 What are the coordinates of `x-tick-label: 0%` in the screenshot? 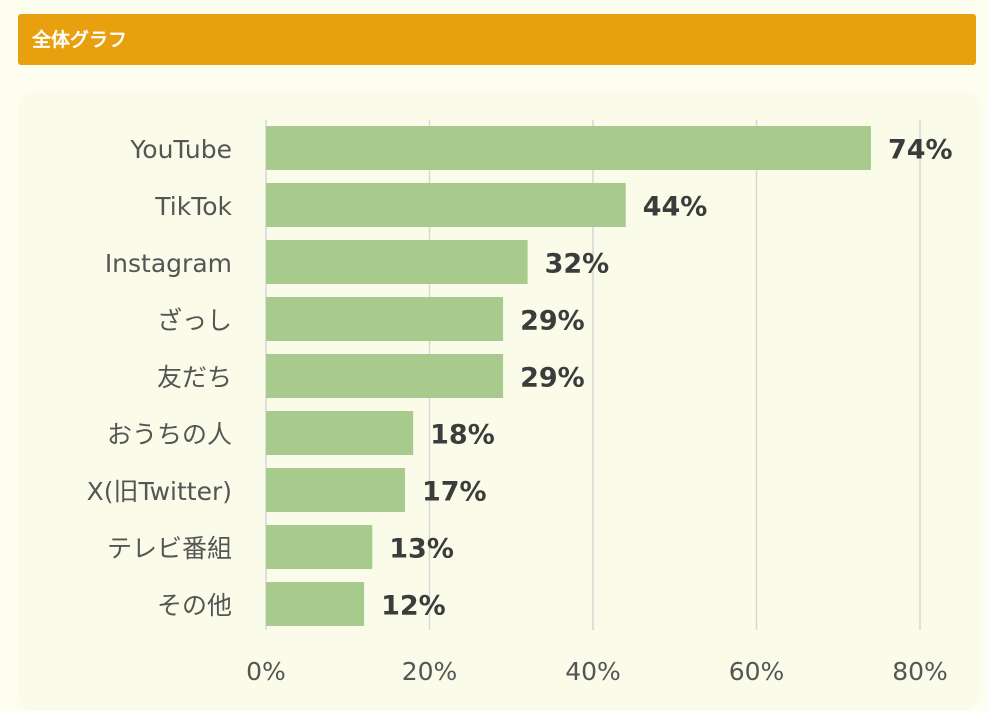 It's located at (266, 671).